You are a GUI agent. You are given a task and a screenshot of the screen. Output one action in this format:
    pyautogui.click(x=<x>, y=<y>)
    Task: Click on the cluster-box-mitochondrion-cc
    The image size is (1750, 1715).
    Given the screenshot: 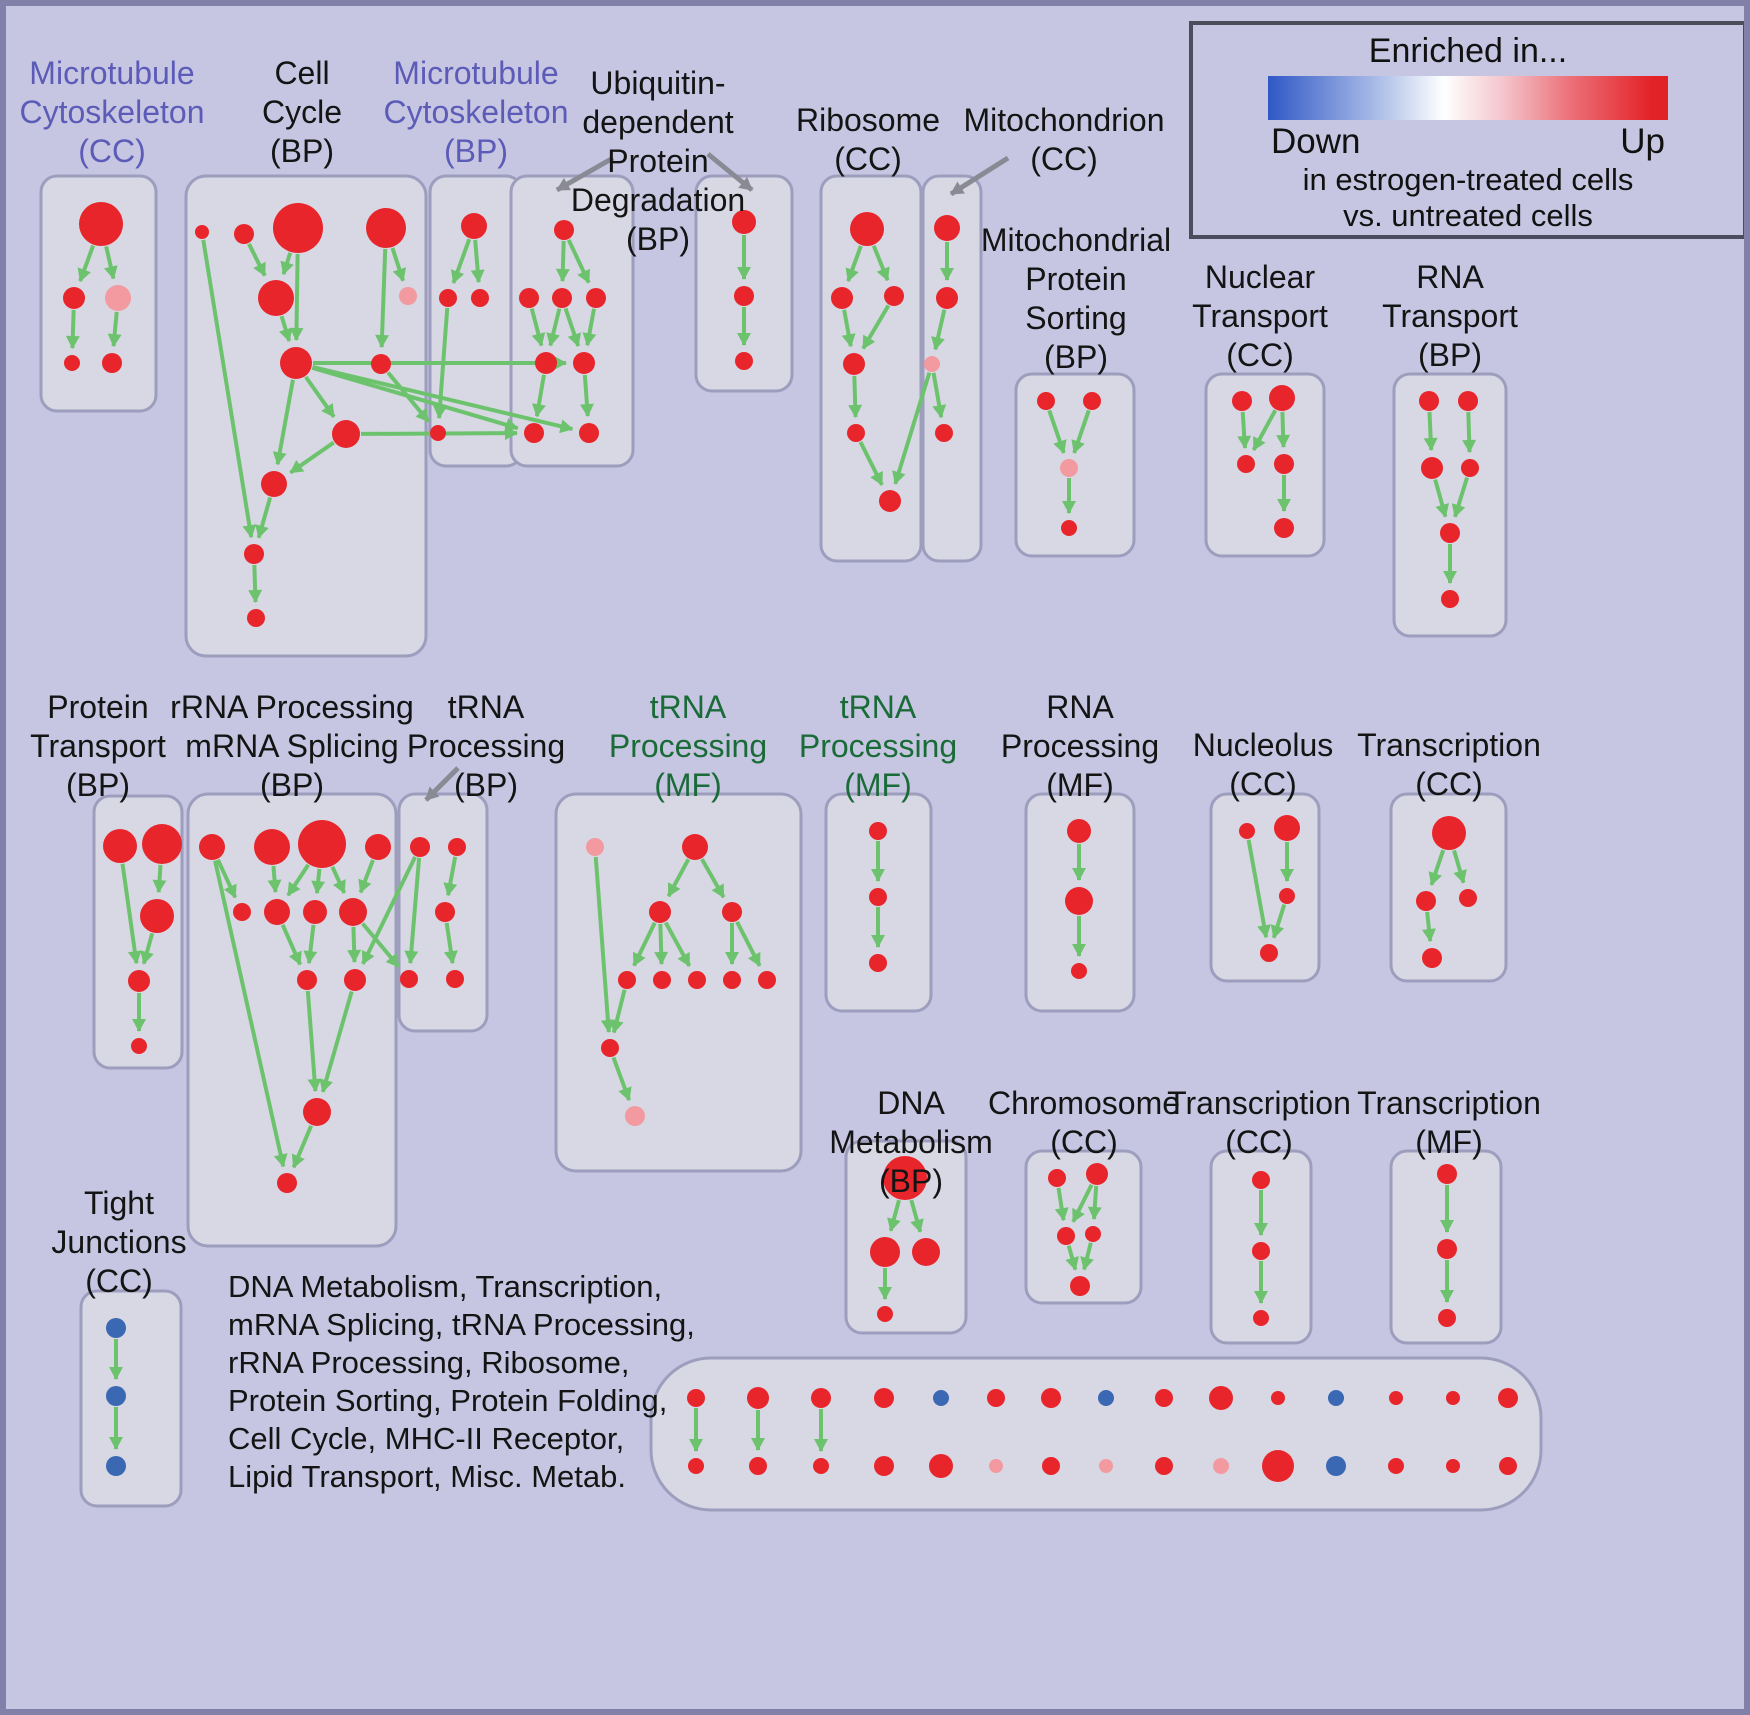 What is the action you would take?
    pyautogui.click(x=952, y=368)
    